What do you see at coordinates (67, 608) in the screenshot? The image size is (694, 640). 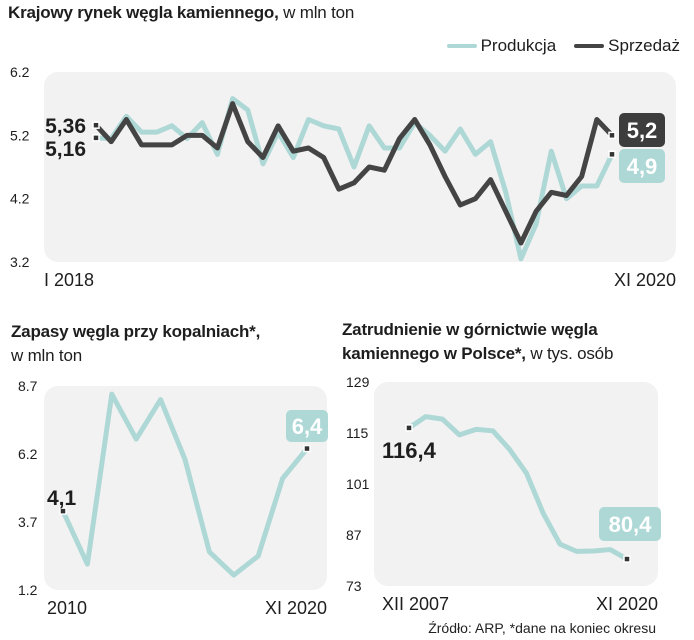 I see `chart2-xtick-start: 2010` at bounding box center [67, 608].